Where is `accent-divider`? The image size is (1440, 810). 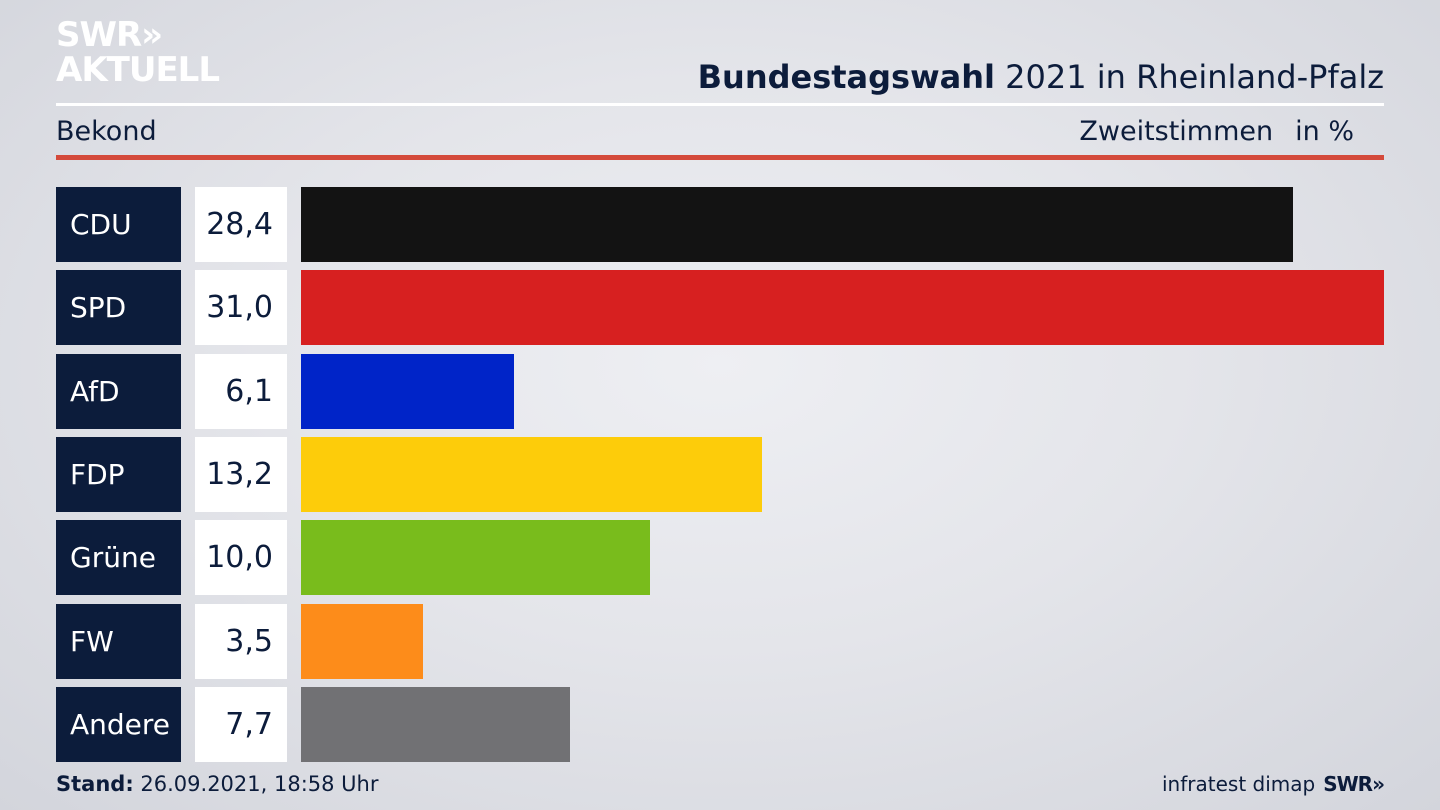 accent-divider is located at coordinates (720, 157).